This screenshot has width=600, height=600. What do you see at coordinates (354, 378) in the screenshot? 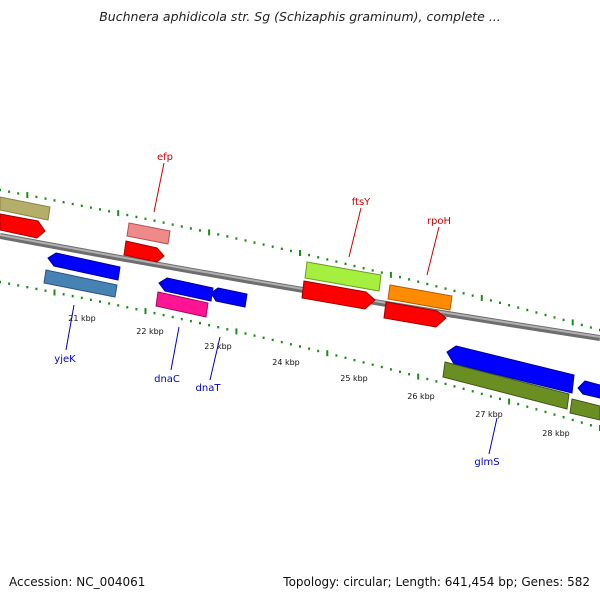
I see `kbp-label: 25 kbp` at bounding box center [354, 378].